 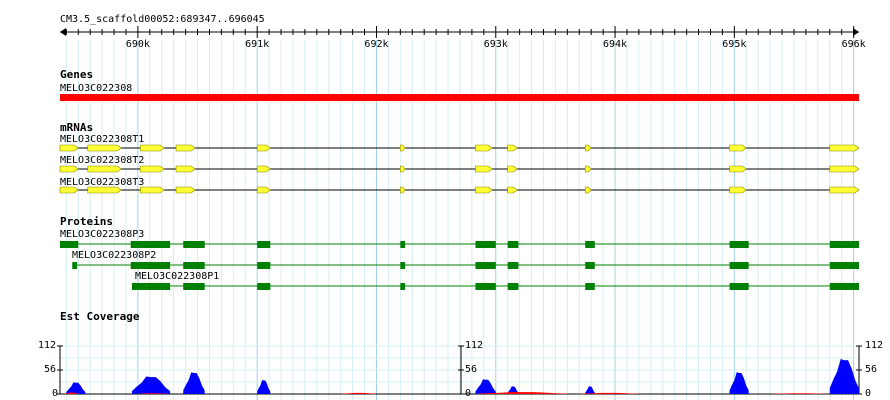 What do you see at coordinates (856, 32) in the screenshot?
I see `ruler-right-arrow` at bounding box center [856, 32].